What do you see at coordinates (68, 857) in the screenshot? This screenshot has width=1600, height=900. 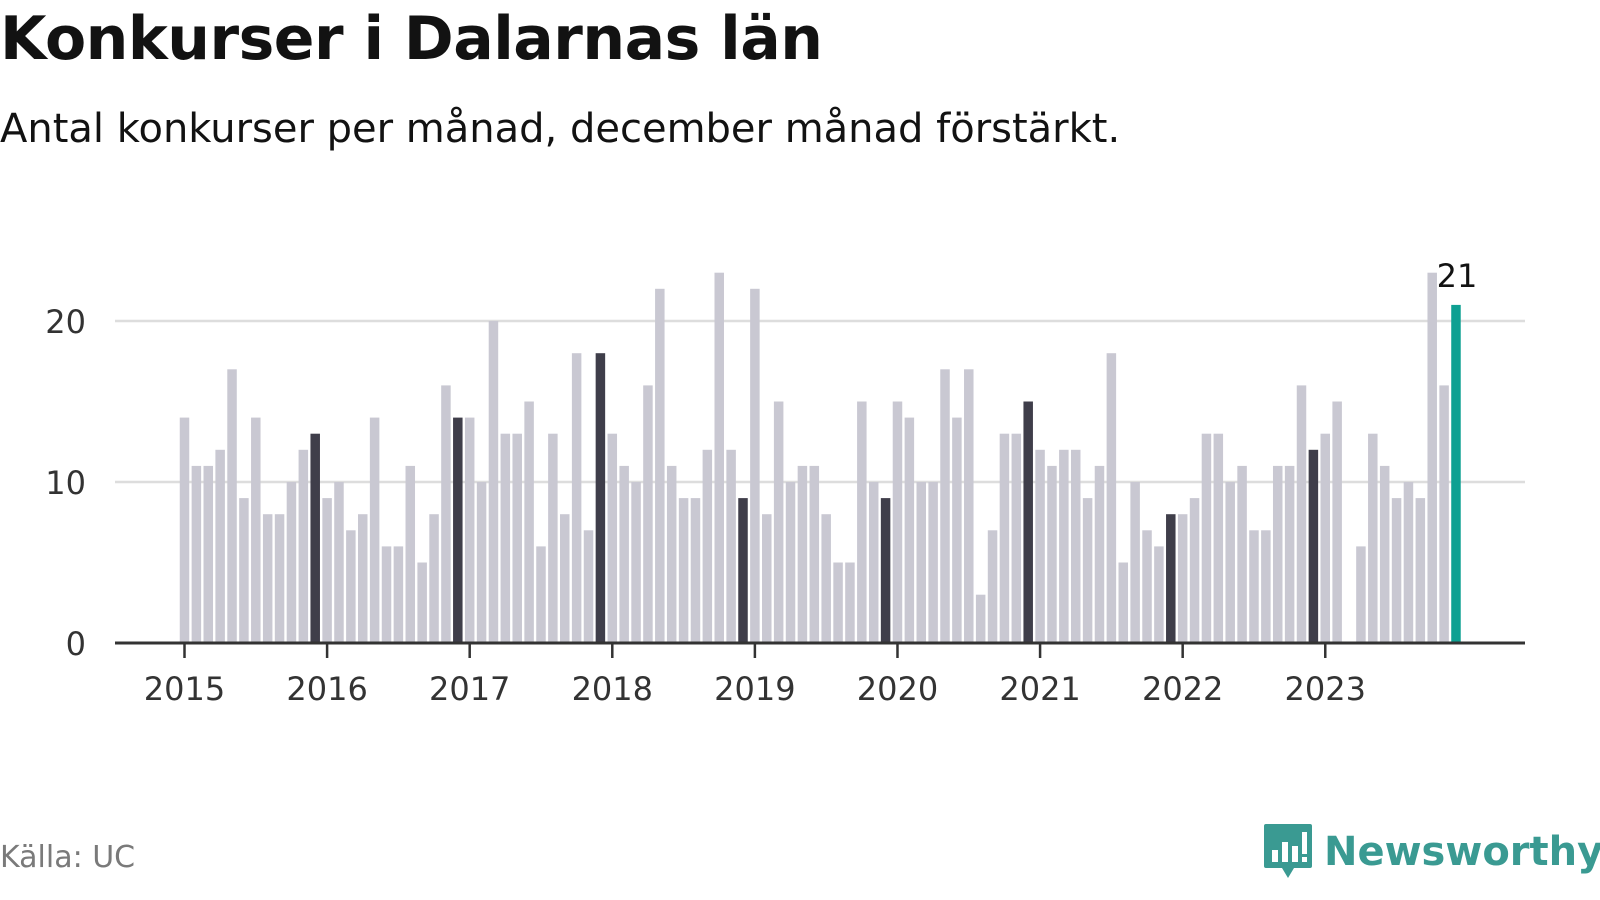 I see `source-note: Källa: UC` at bounding box center [68, 857].